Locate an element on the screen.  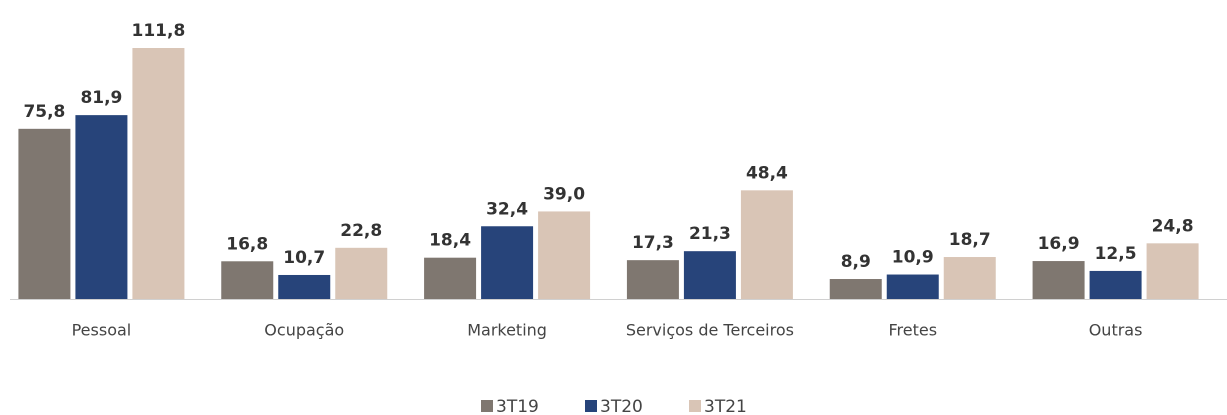
data-label: 10,7 is located at coordinates (304, 258).